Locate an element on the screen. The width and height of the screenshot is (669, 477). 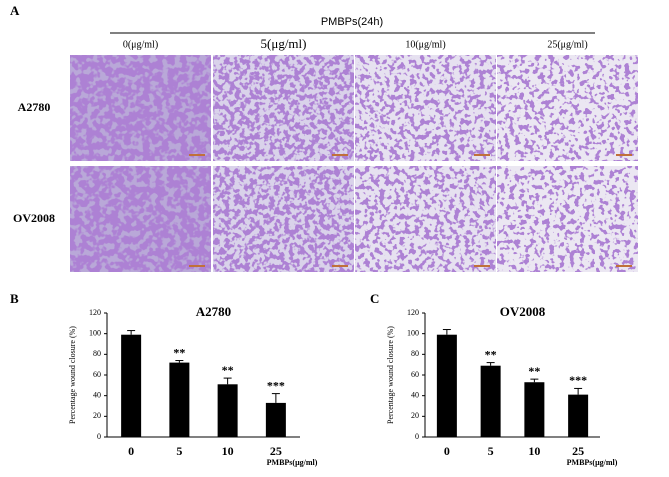
panel-label: B is located at coordinates (14, 298).